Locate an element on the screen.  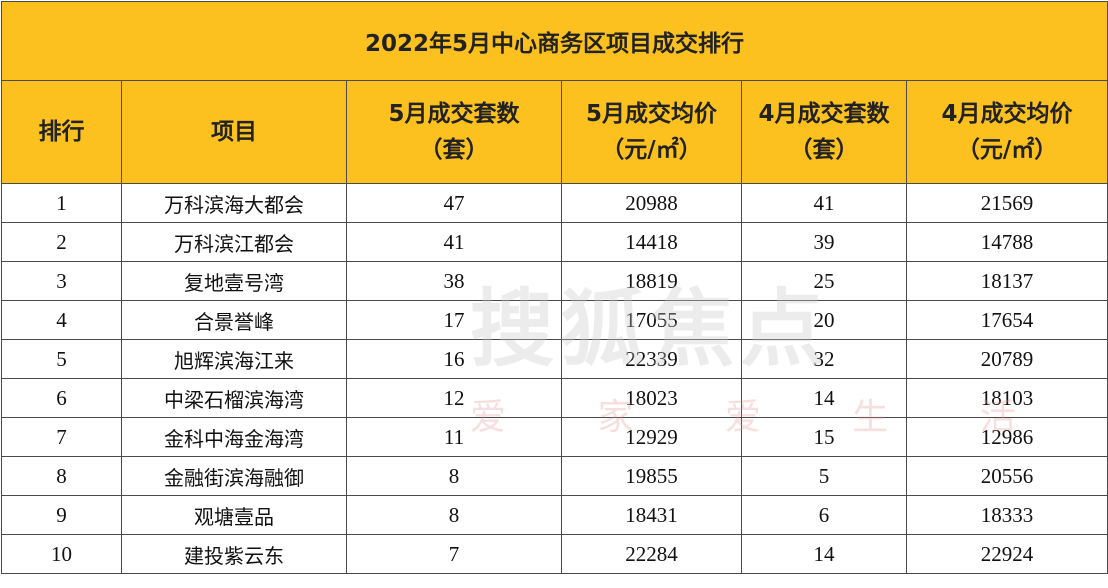
header-cell: 5月成交套数 （套） is located at coordinates (454, 132).